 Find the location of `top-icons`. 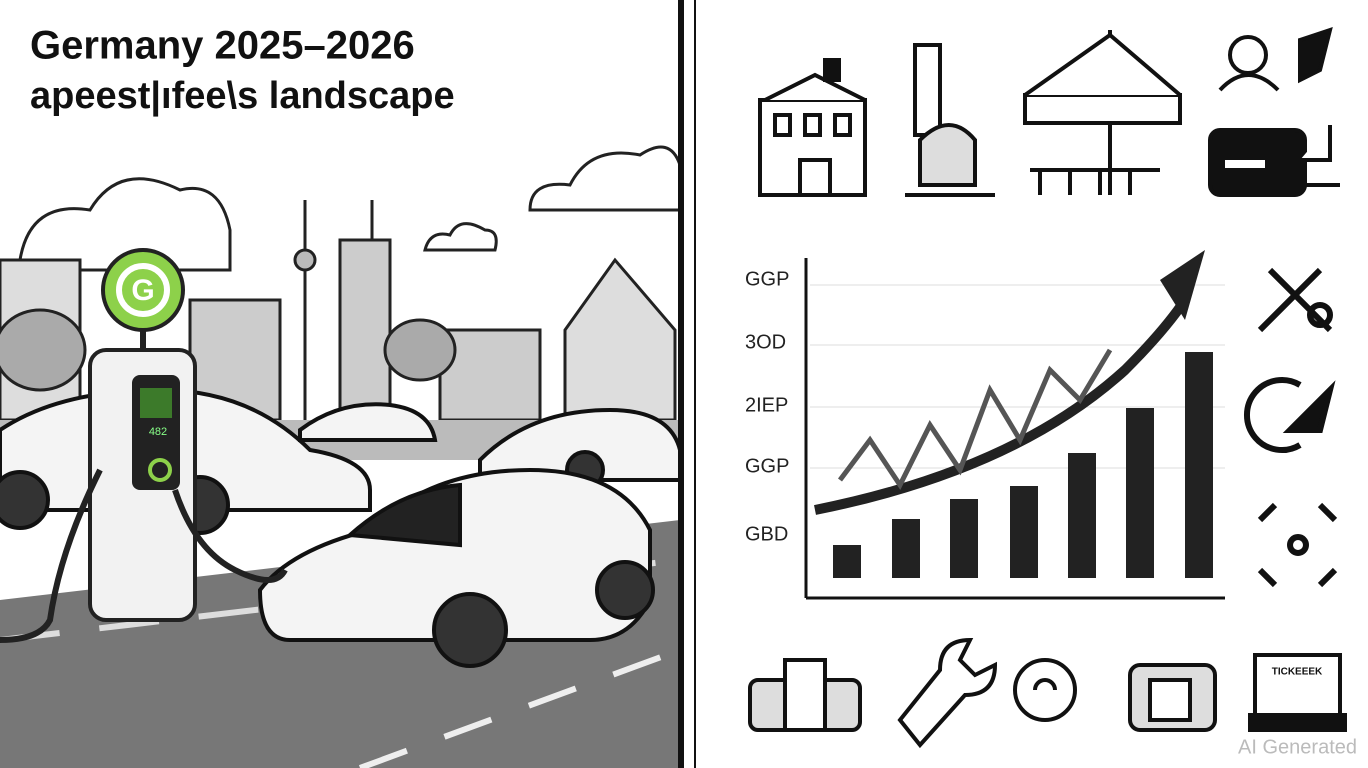

top-icons is located at coordinates (1049, 111).